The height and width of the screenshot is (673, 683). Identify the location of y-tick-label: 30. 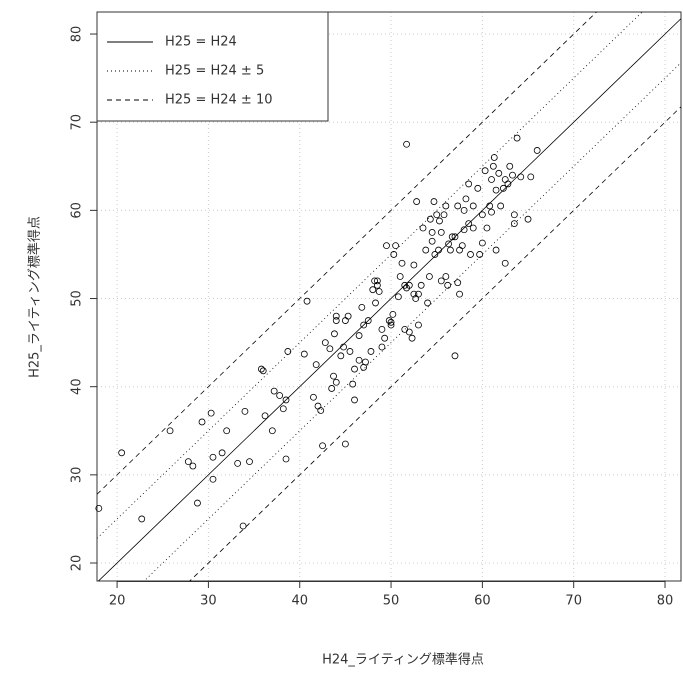
(77, 475).